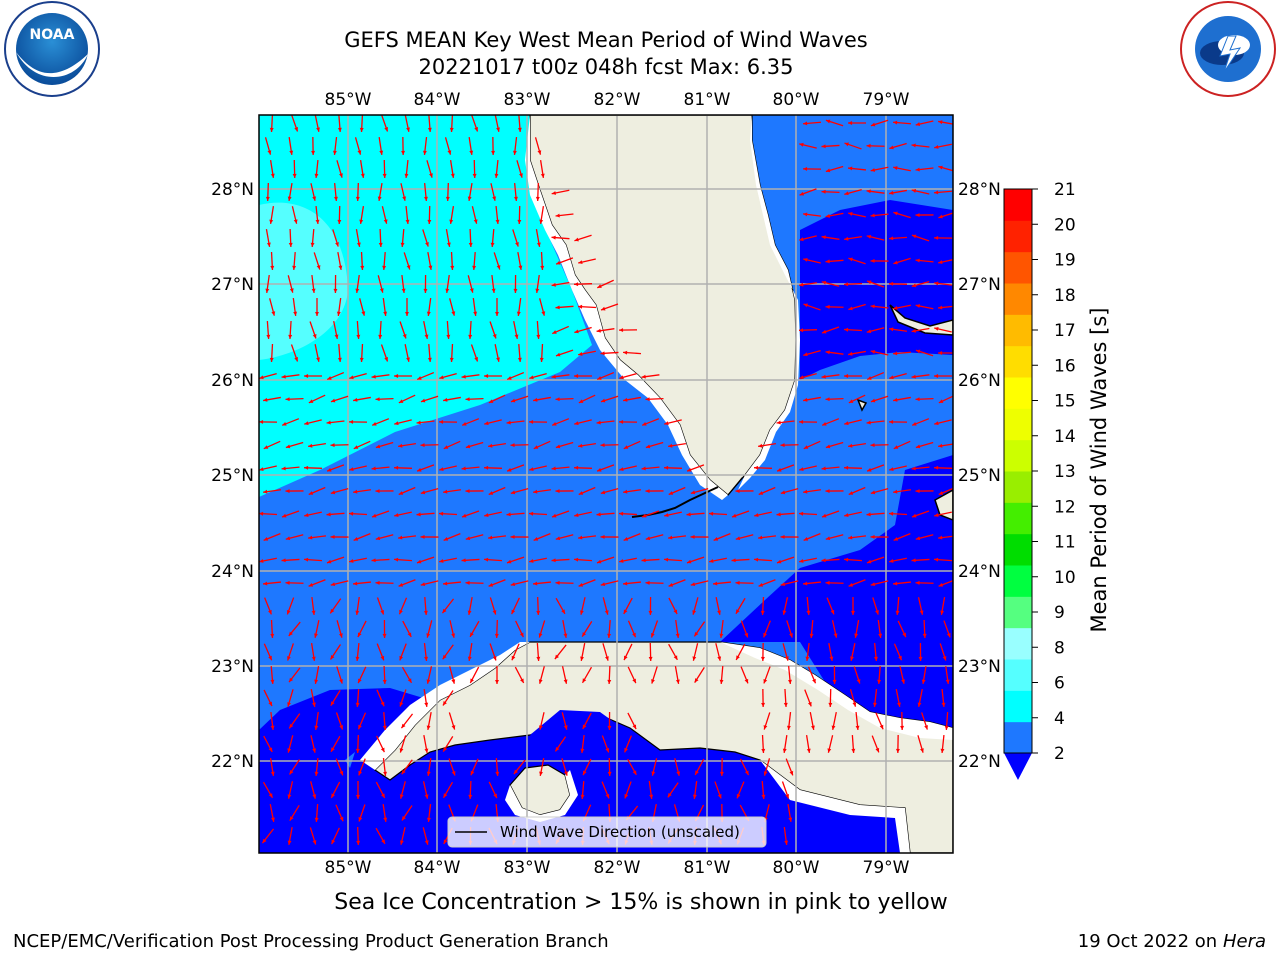  What do you see at coordinates (1065, 261) in the screenshot?
I see `colorbar-tick-label: 19` at bounding box center [1065, 261].